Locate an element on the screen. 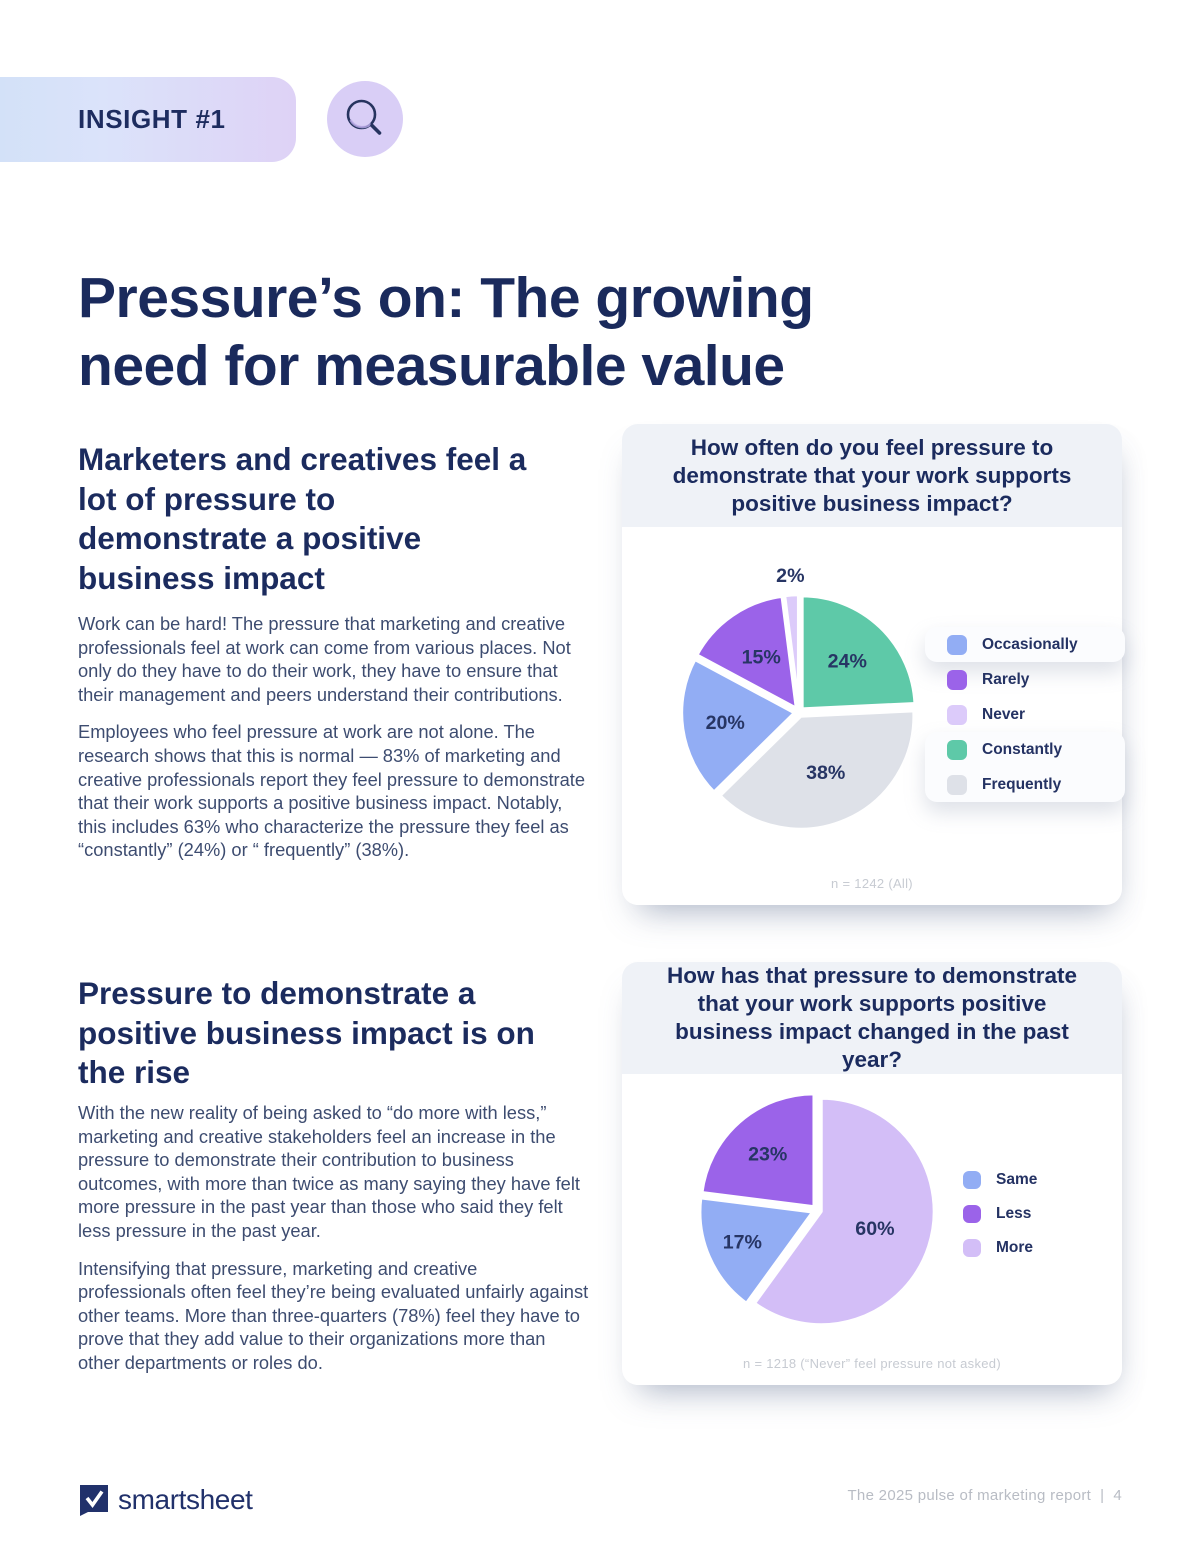  pie-slice-rarely is located at coordinates (746, 652).